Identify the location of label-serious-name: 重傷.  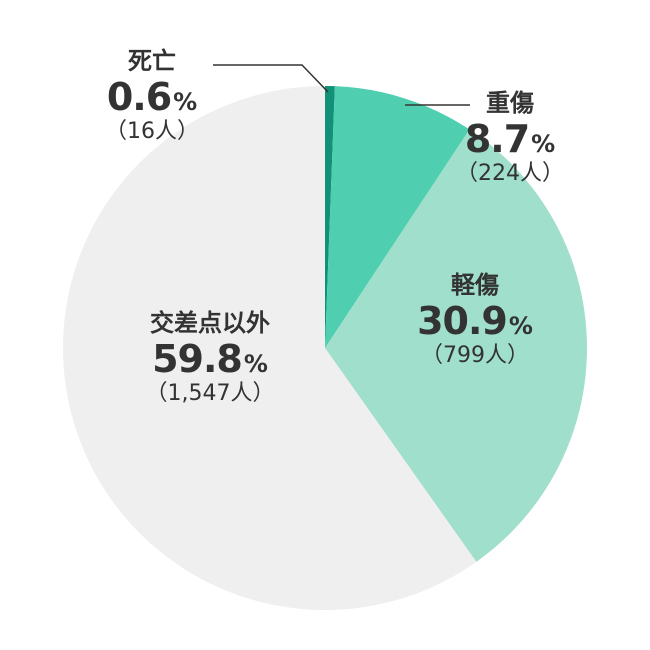
(510, 103).